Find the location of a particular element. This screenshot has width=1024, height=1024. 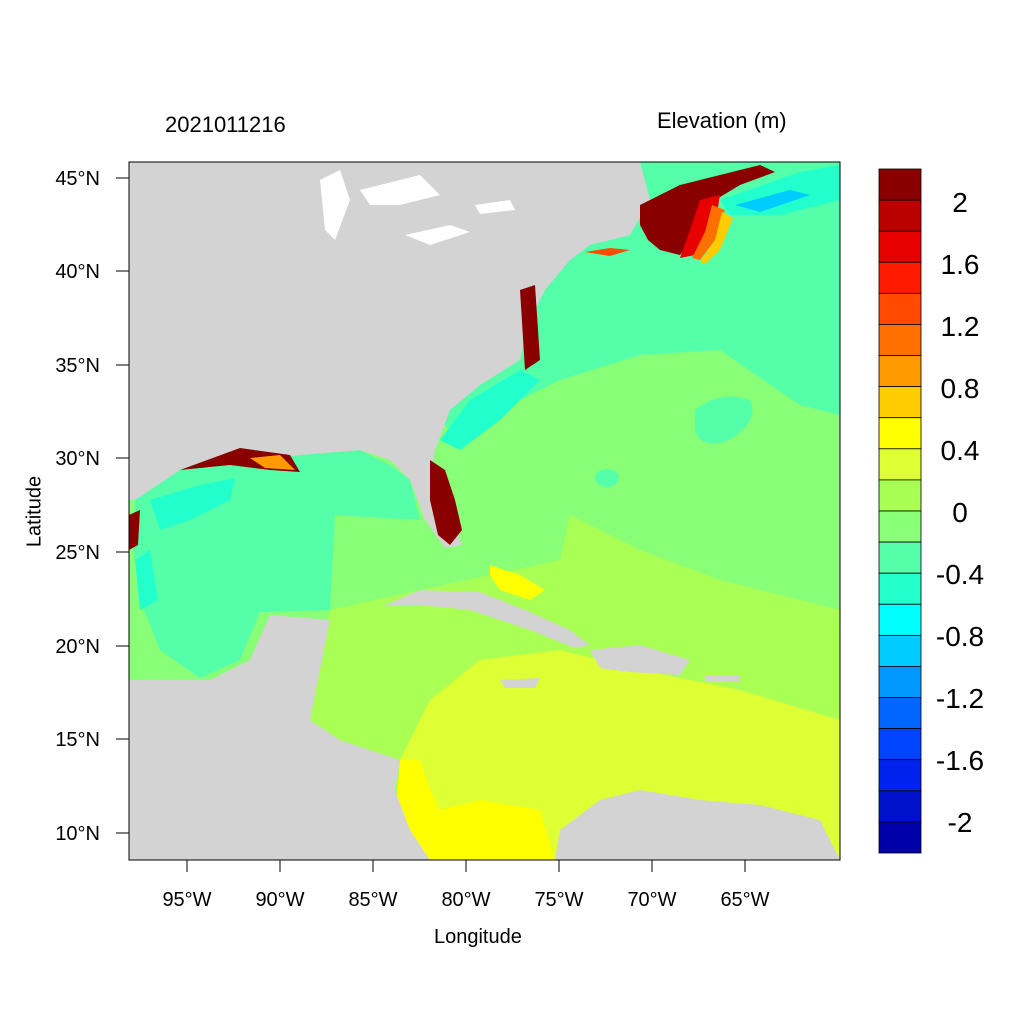

colorbar-label: -2 is located at coordinates (960, 822).